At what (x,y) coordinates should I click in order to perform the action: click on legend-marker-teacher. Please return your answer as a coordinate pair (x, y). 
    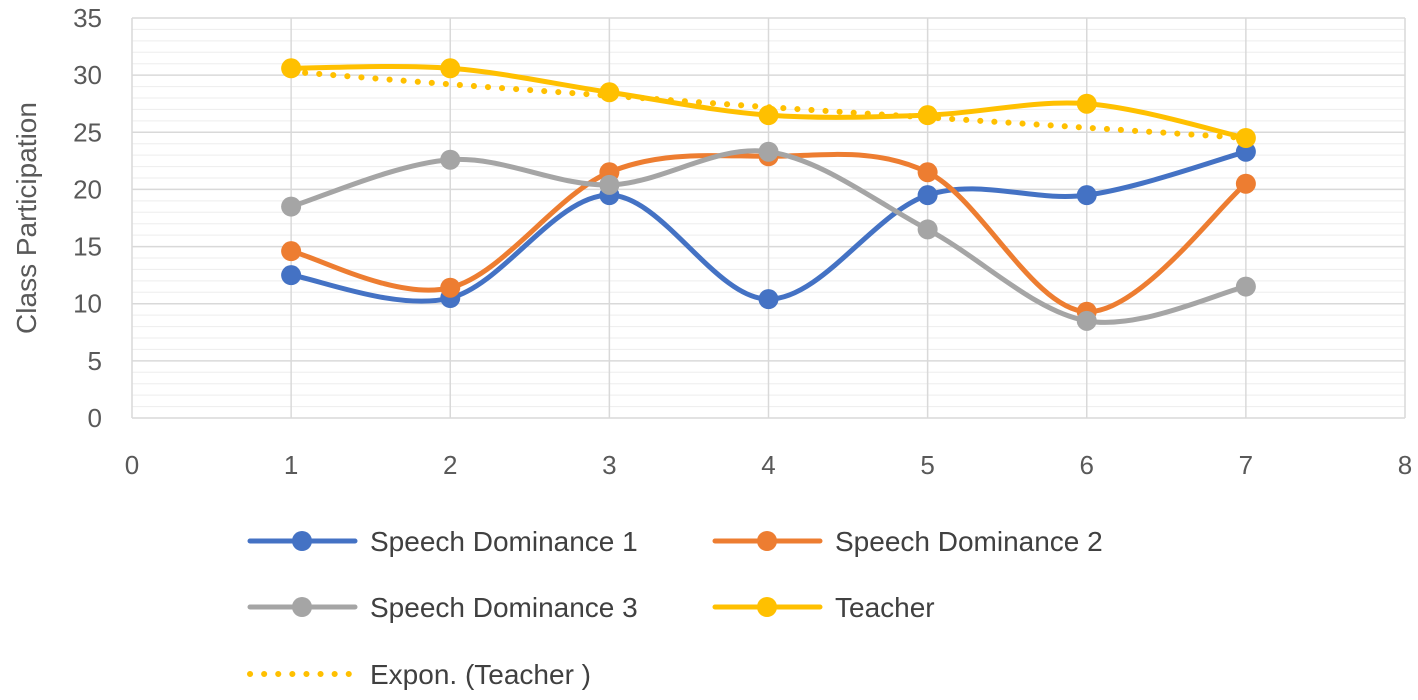
    Looking at the image, I should click on (767, 607).